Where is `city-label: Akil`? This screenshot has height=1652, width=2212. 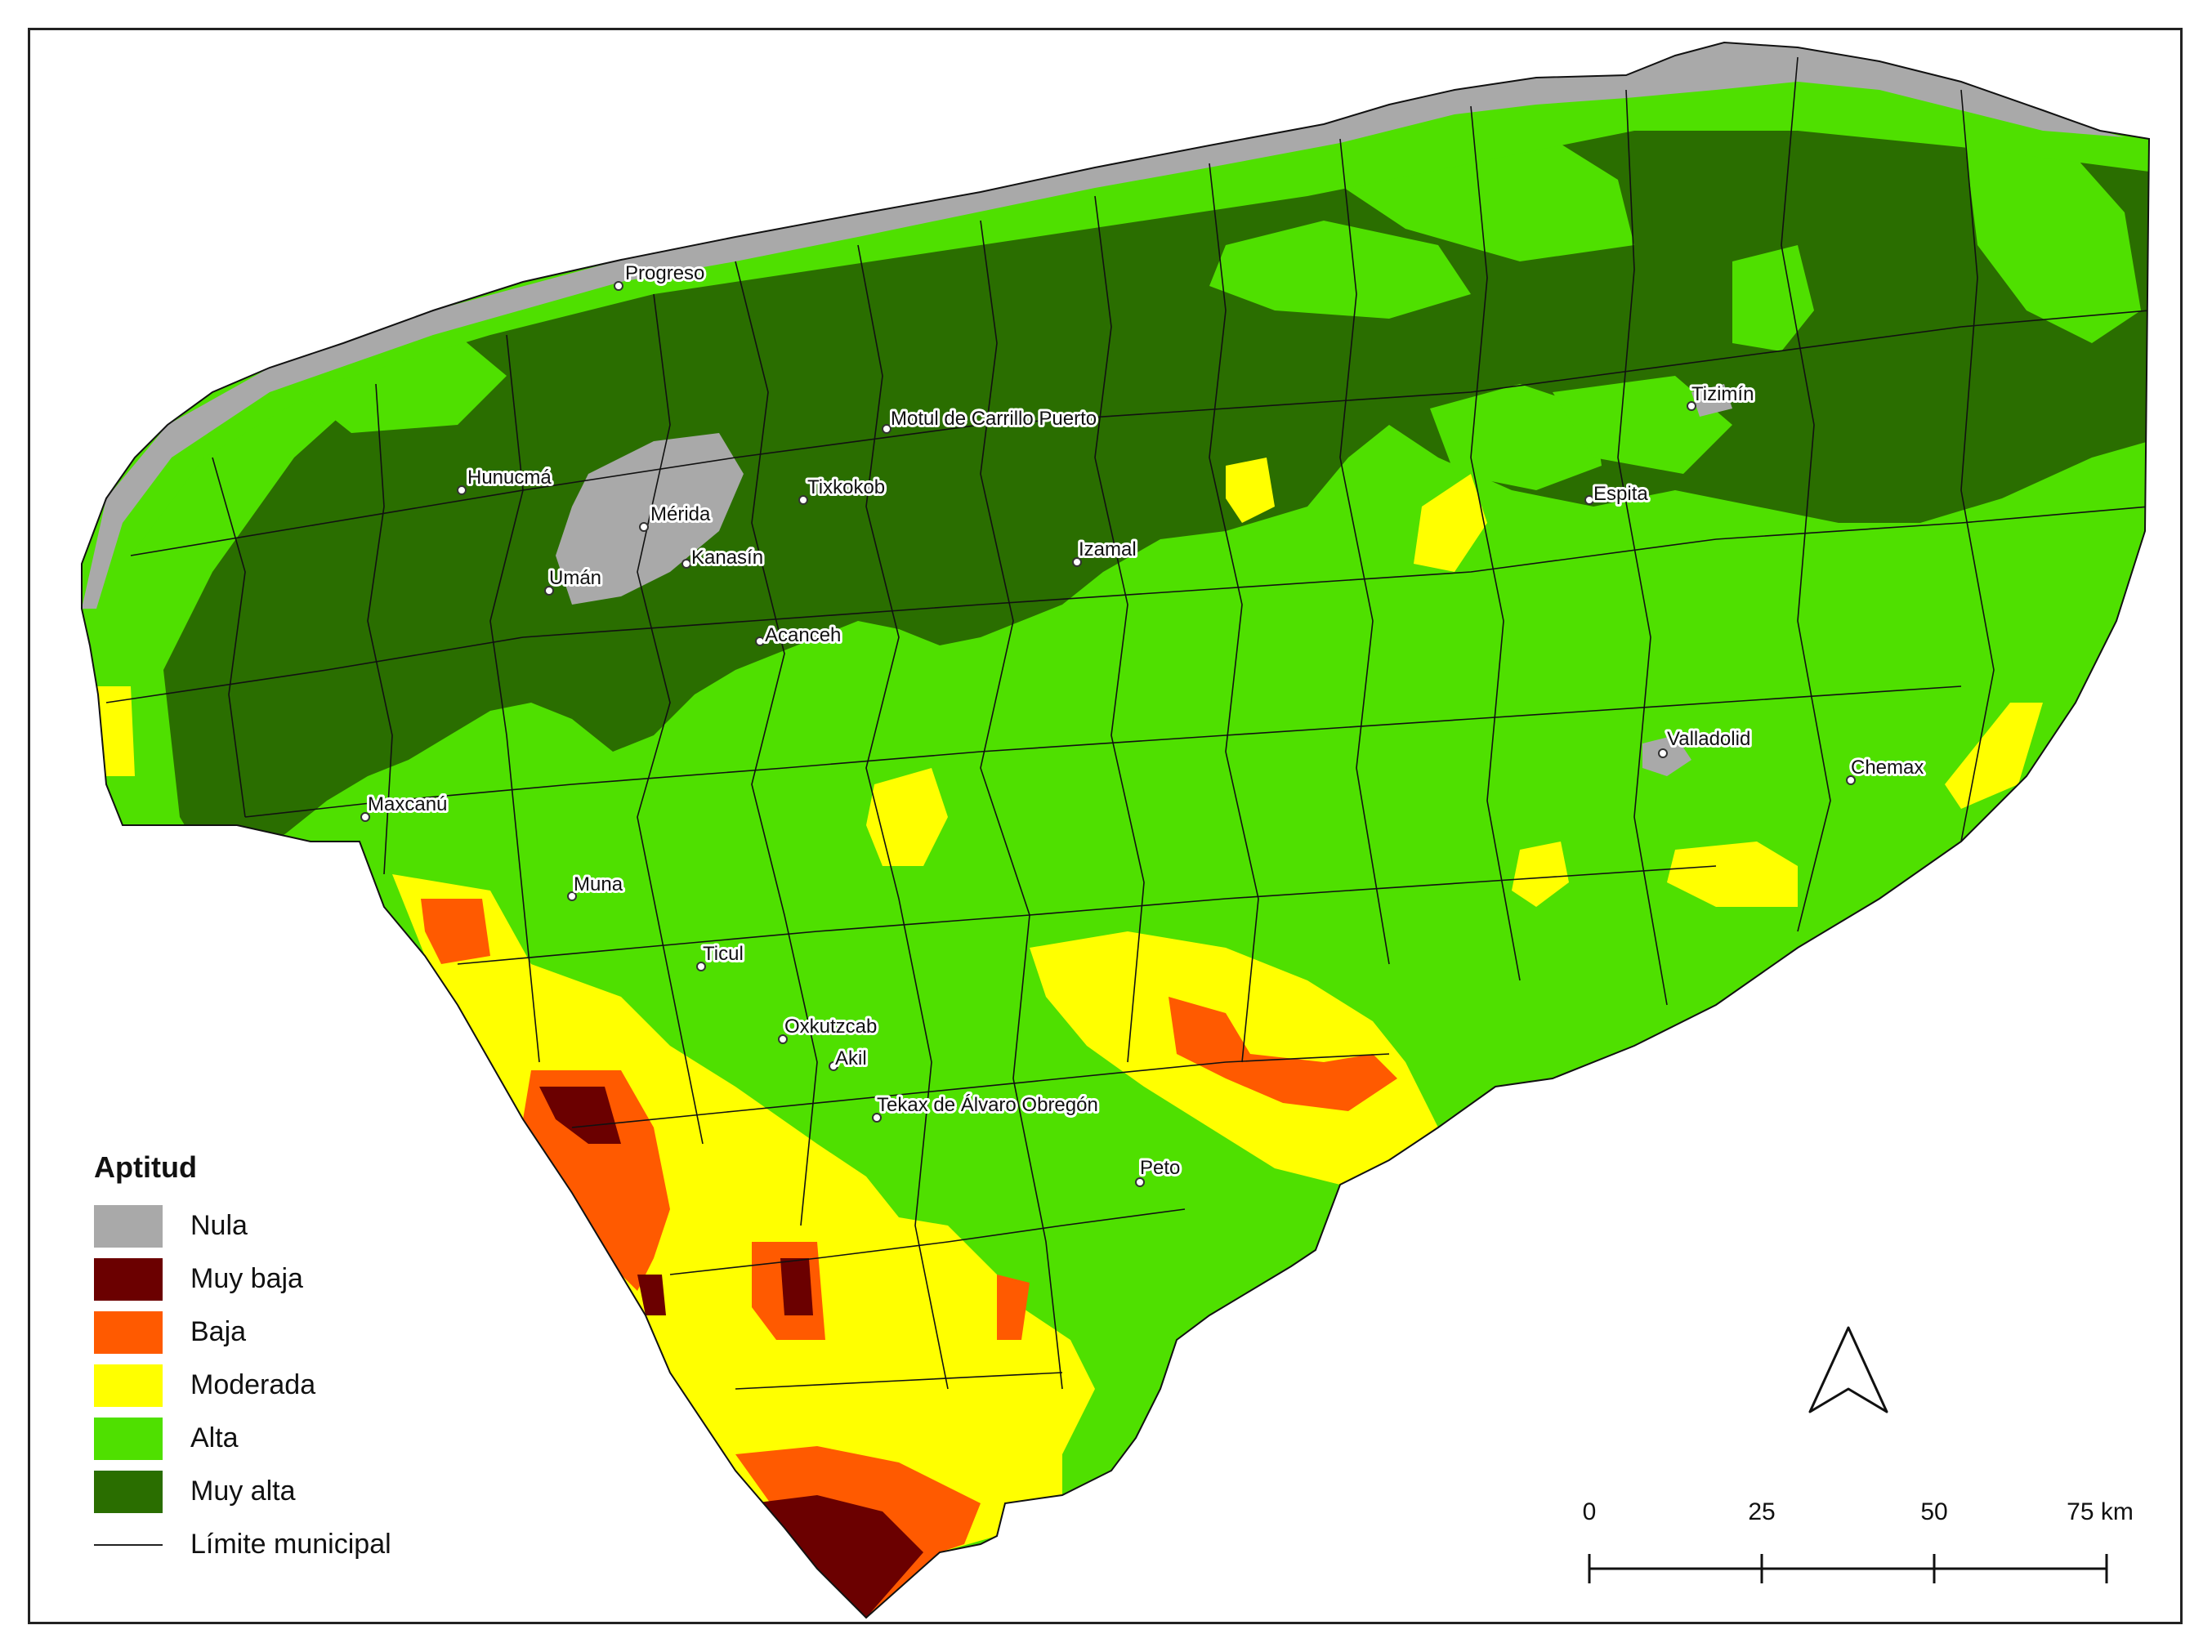 city-label: Akil is located at coordinates (851, 1058).